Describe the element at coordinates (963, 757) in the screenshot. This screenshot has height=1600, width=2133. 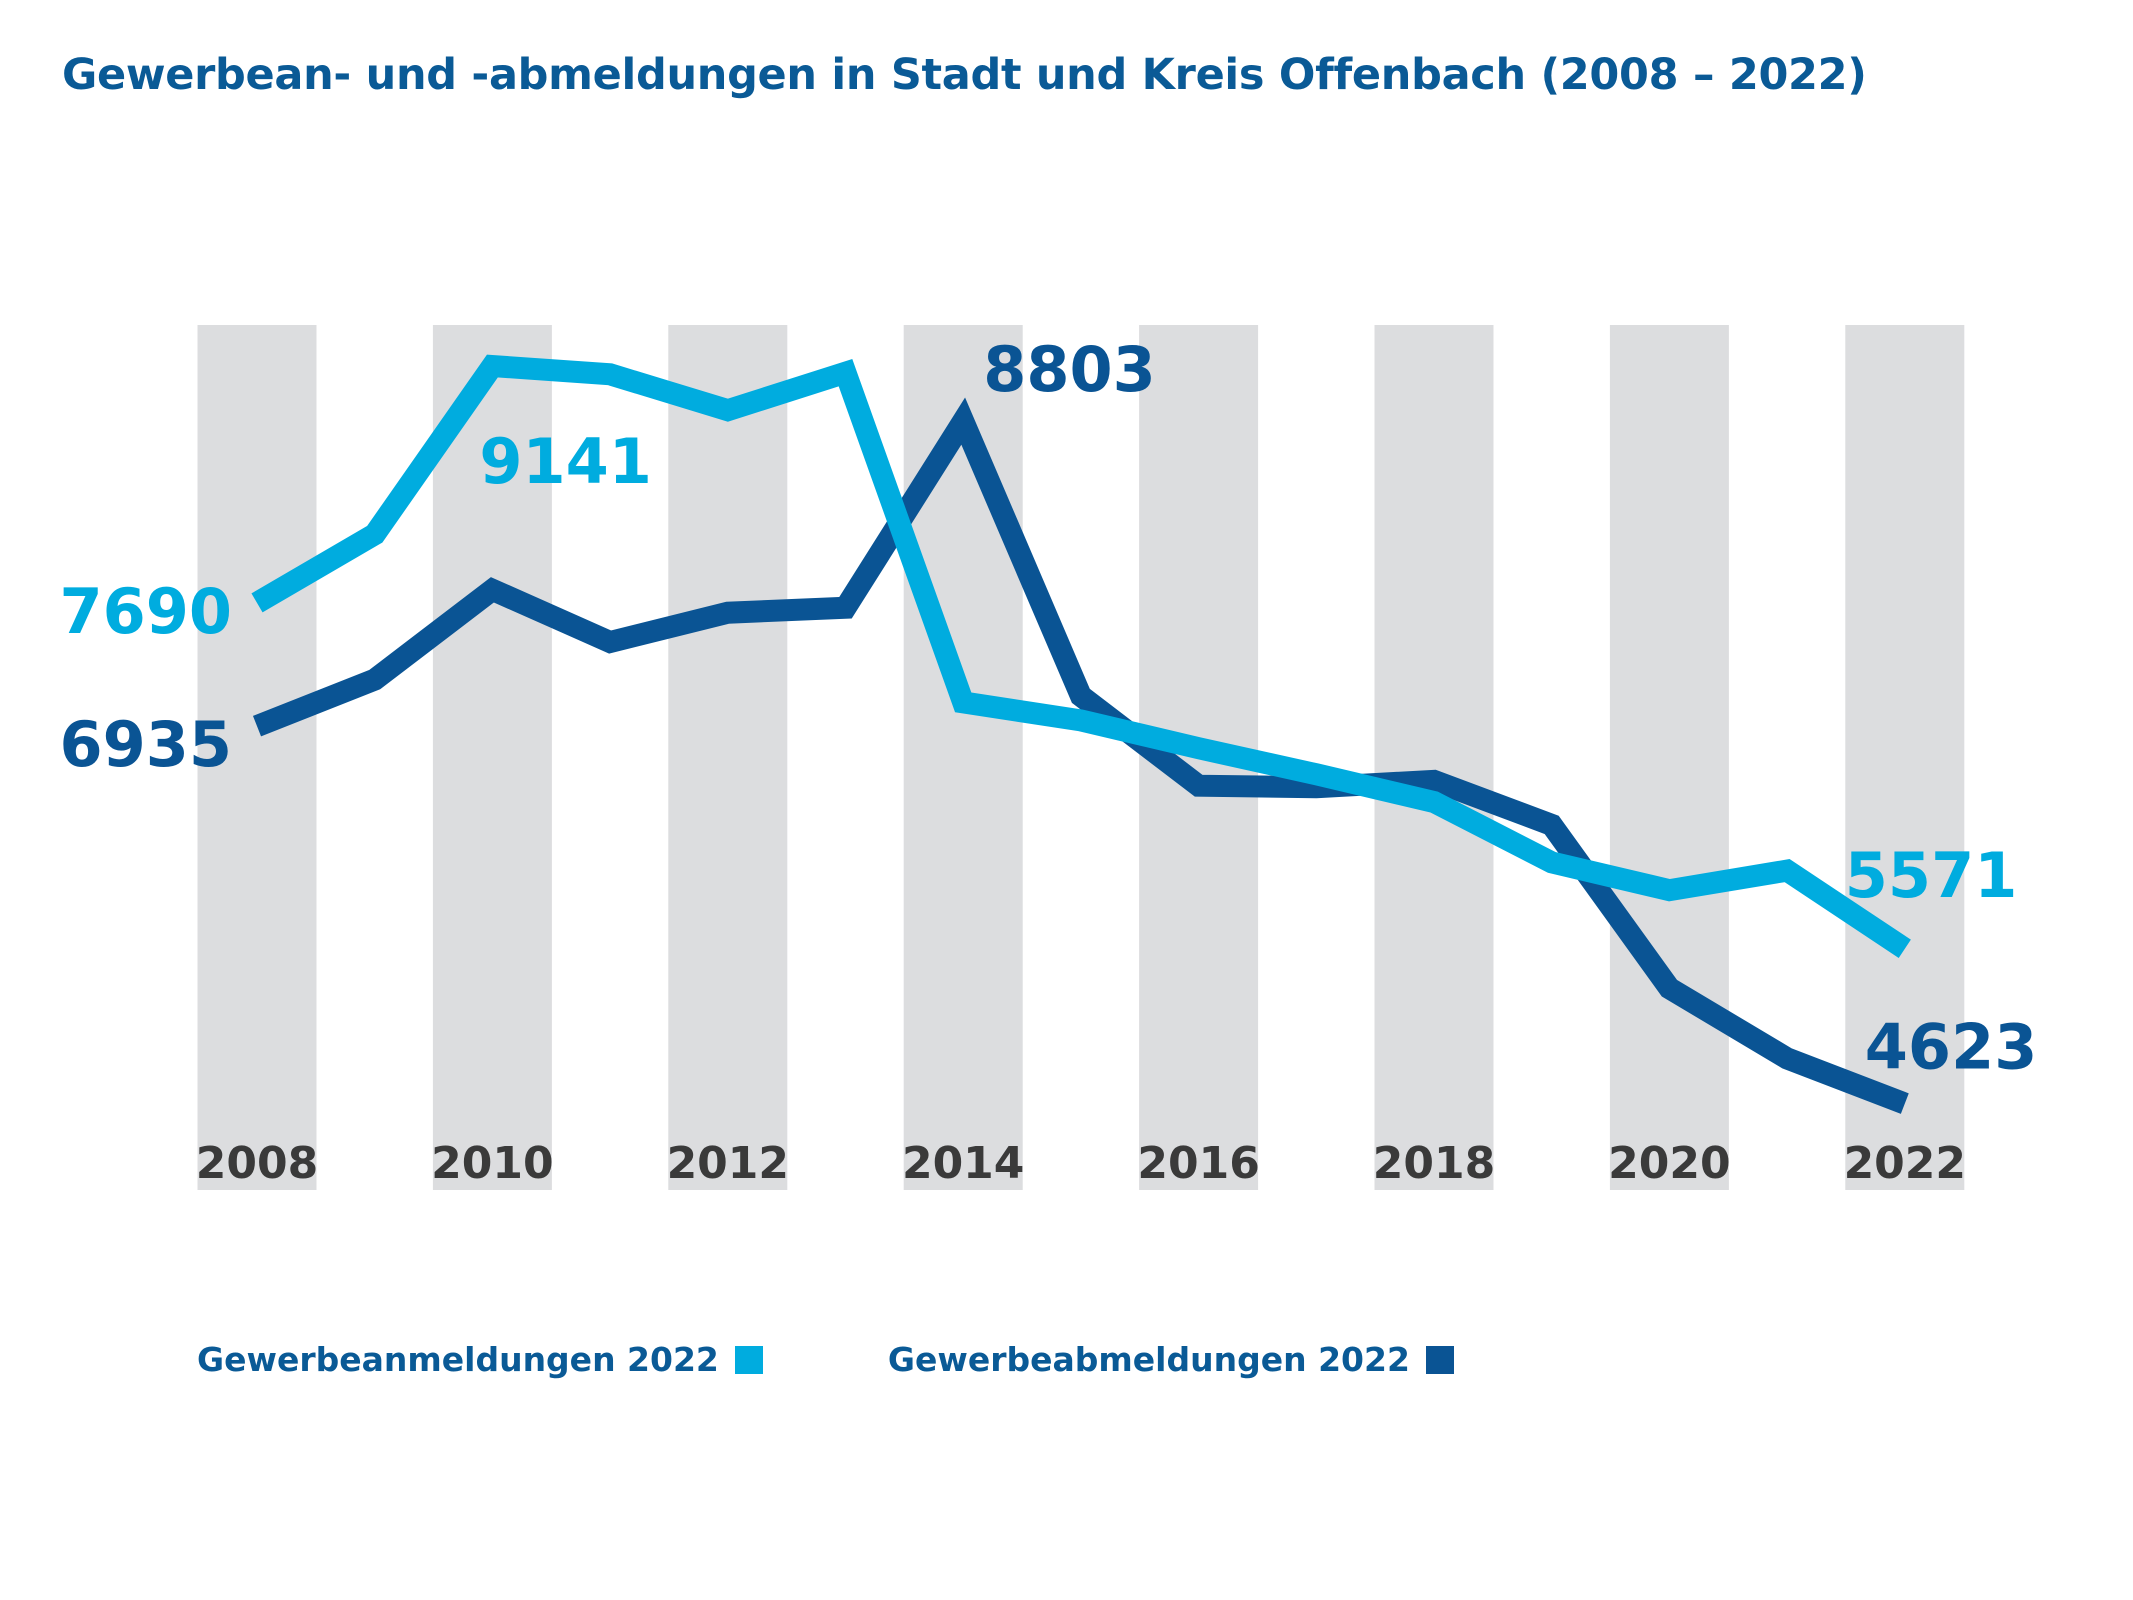
I see `stripe-2014` at that location.